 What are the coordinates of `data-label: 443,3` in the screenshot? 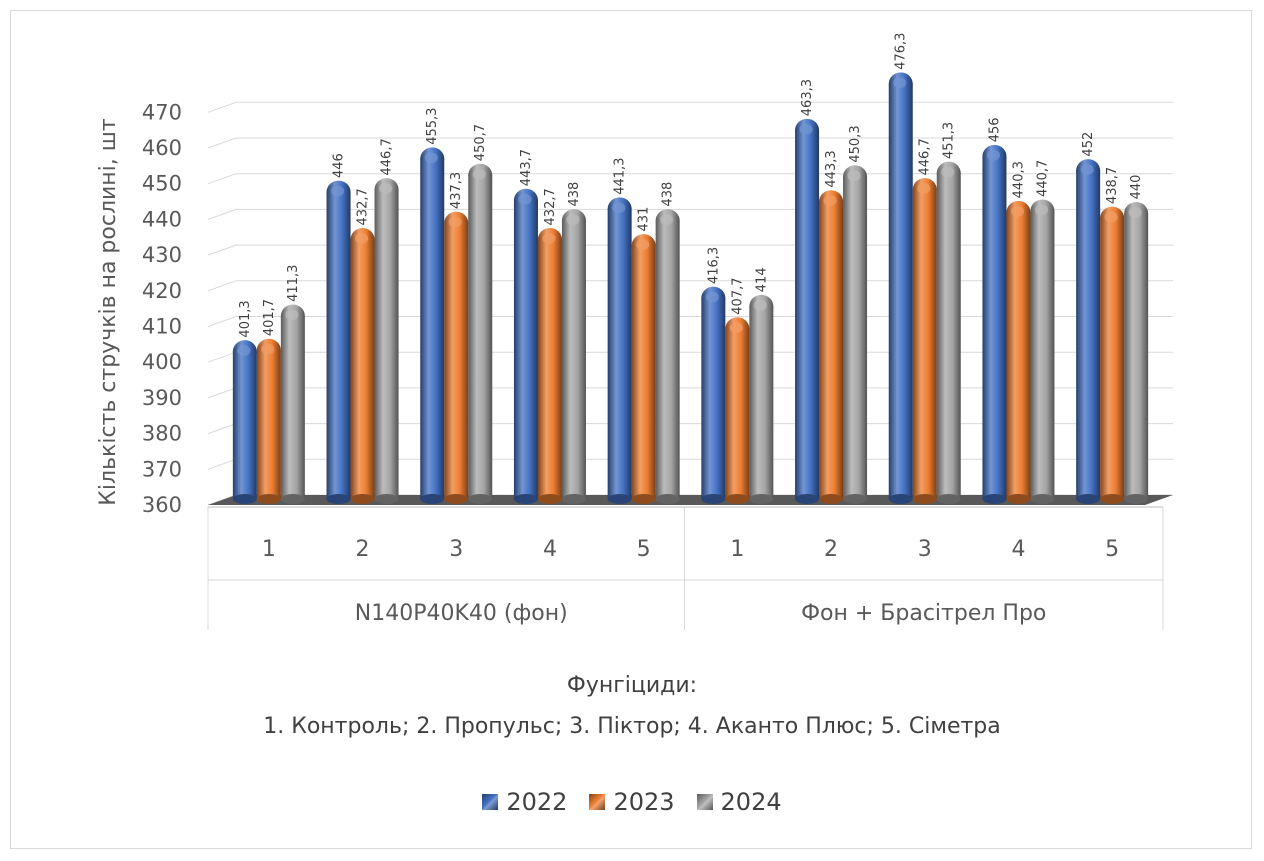 It's located at (831, 168).